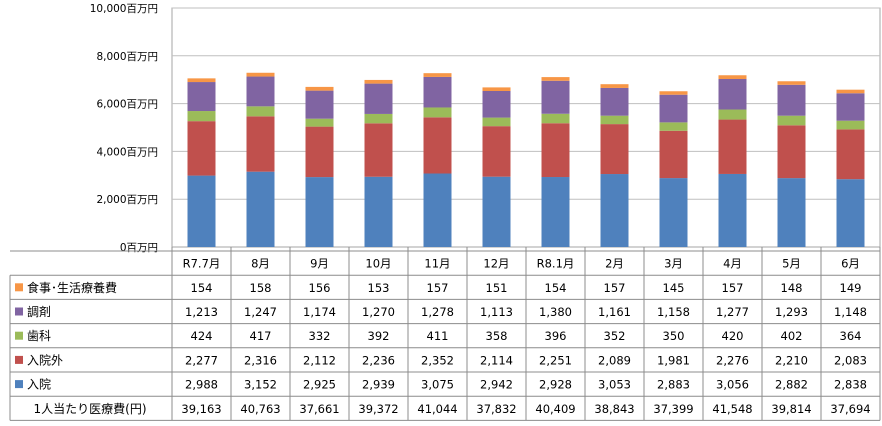  What do you see at coordinates (39, 311) in the screenshot?
I see `legend-label: 調剤` at bounding box center [39, 311].